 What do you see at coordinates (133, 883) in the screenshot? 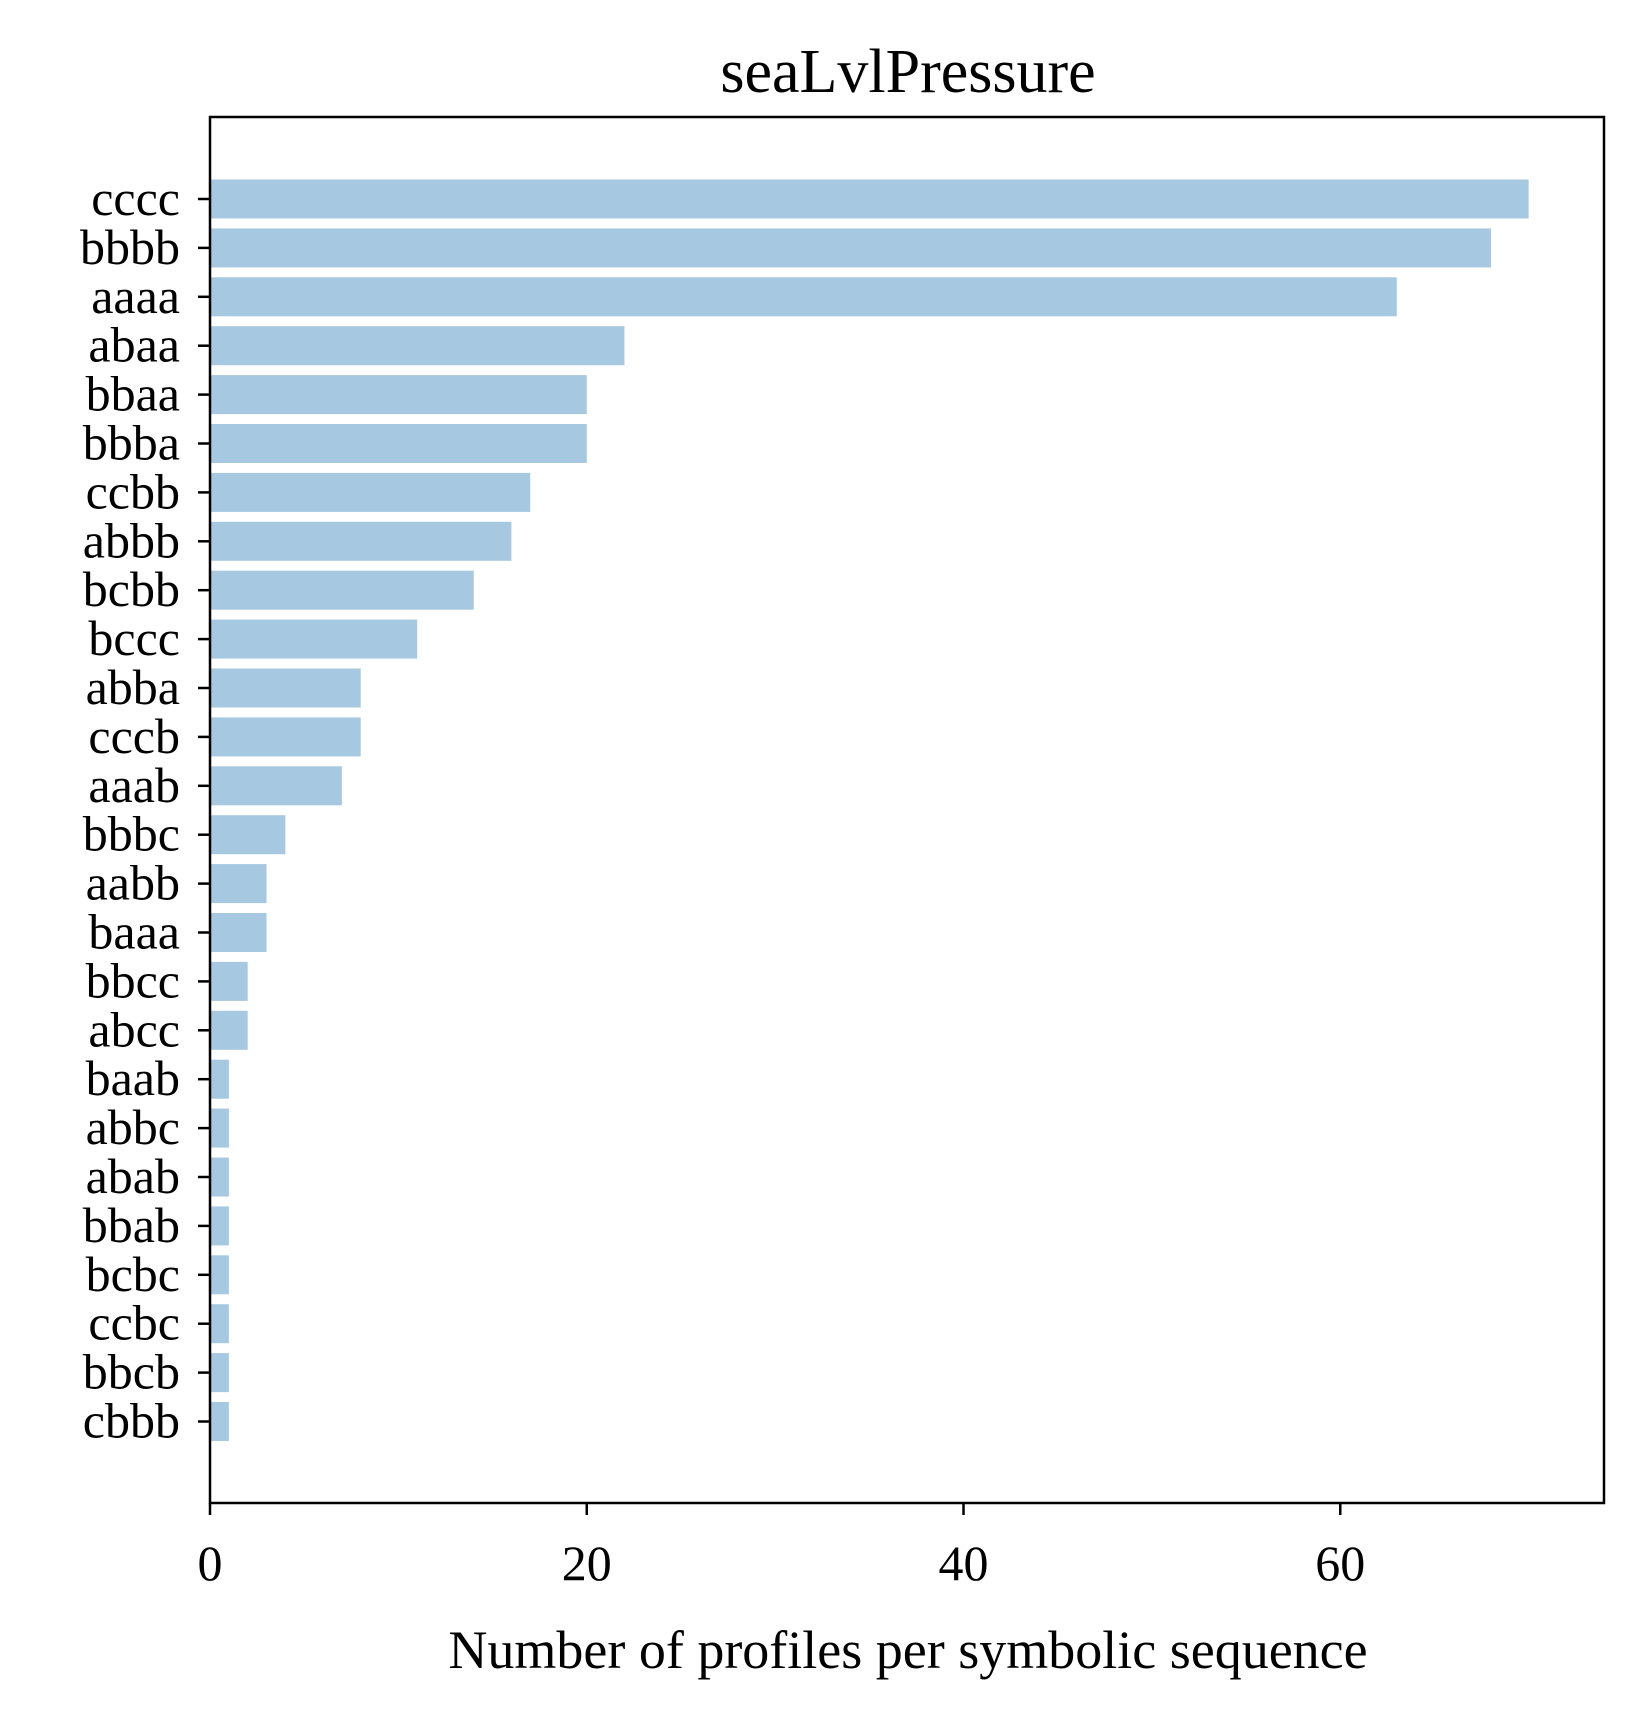
I see `y-tick-label: aabb` at bounding box center [133, 883].